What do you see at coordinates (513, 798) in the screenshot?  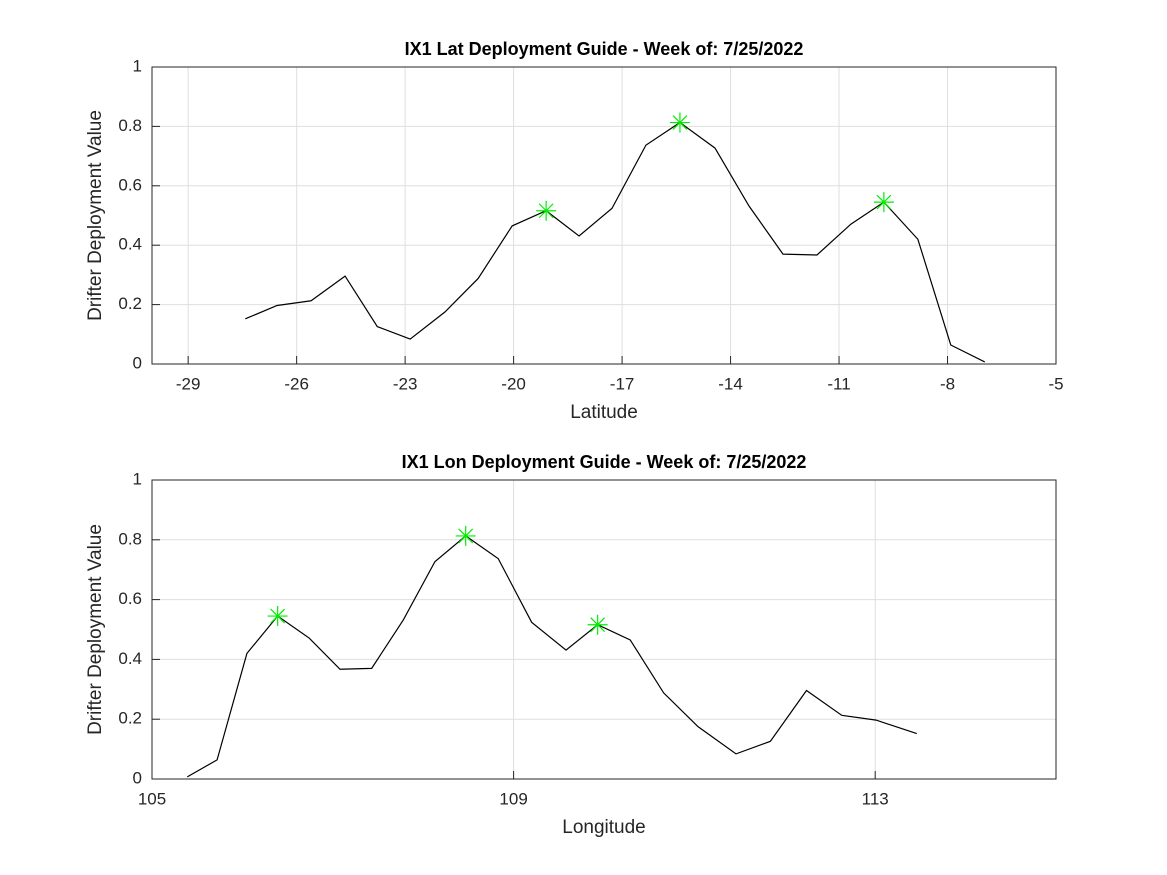 I see `x-tick-label: 109` at bounding box center [513, 798].